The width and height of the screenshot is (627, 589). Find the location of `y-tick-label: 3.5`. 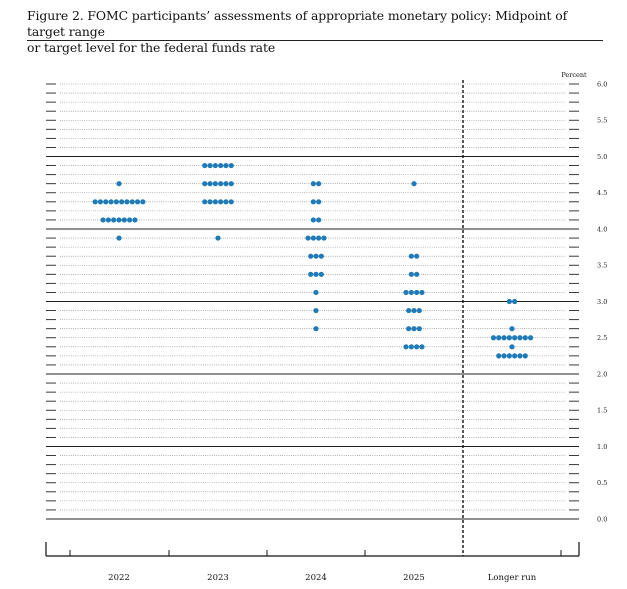

y-tick-label: 3.5 is located at coordinates (602, 266).